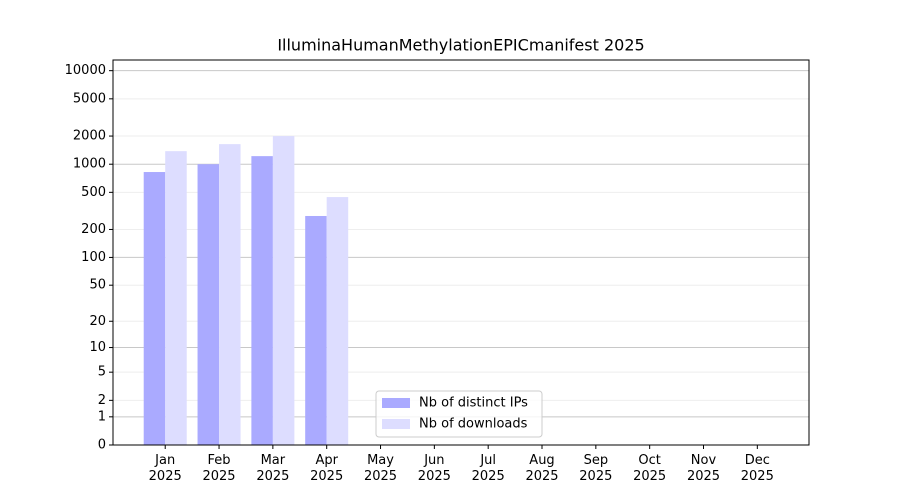 Image resolution: width=900 pixels, height=500 pixels. What do you see at coordinates (380, 468) in the screenshot?
I see `x-tick-label: May 2025` at bounding box center [380, 468].